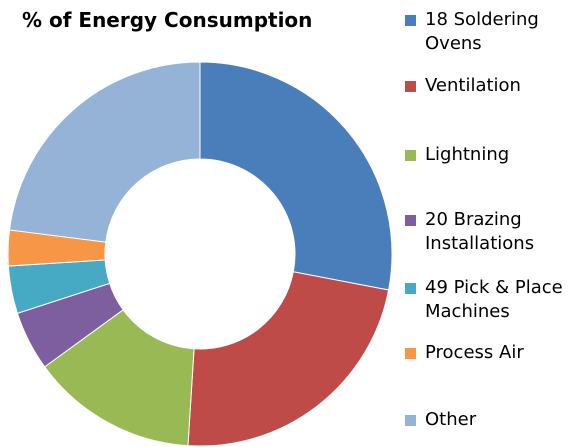 The height and width of the screenshot is (447, 576). What do you see at coordinates (487, 420) in the screenshot?
I see `legend-item: Other` at bounding box center [487, 420].